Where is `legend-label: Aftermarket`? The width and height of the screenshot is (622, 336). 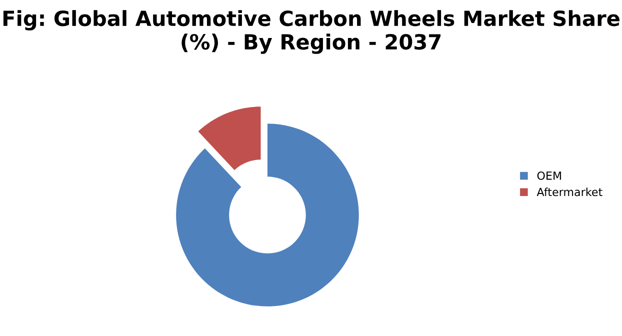 legend-label: Aftermarket is located at coordinates (569, 192).